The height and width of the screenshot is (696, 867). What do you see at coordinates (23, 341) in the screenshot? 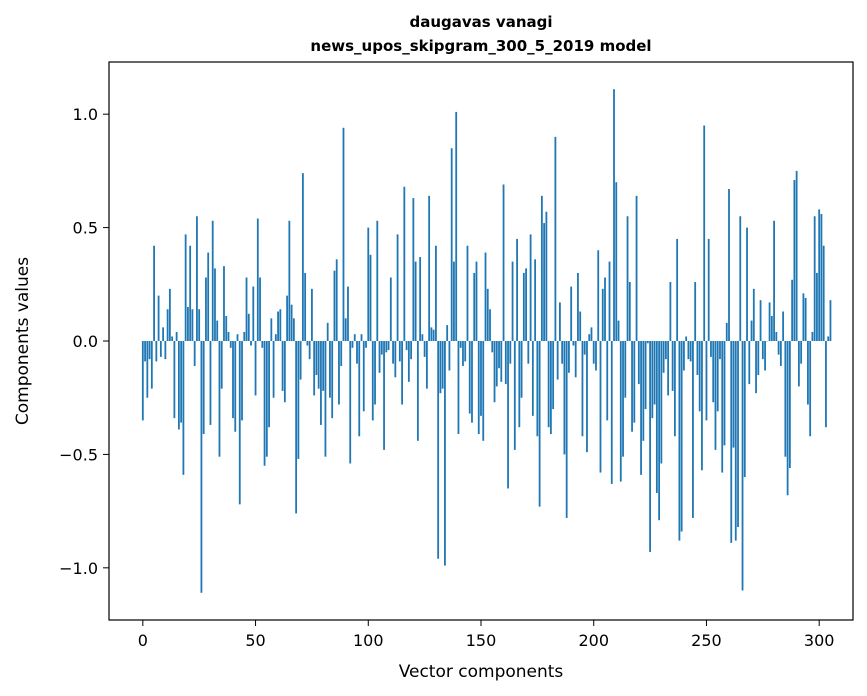
I see `y-axis-label: Components values` at bounding box center [23, 341].